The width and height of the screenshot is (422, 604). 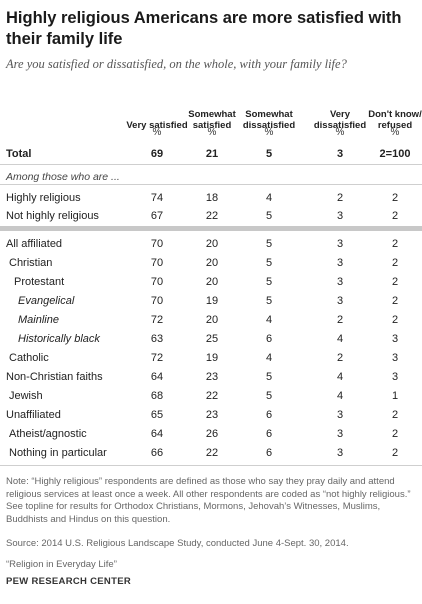 What do you see at coordinates (68, 581) in the screenshot?
I see `brand-logo-text: PEW RESEARCH CENTER` at bounding box center [68, 581].